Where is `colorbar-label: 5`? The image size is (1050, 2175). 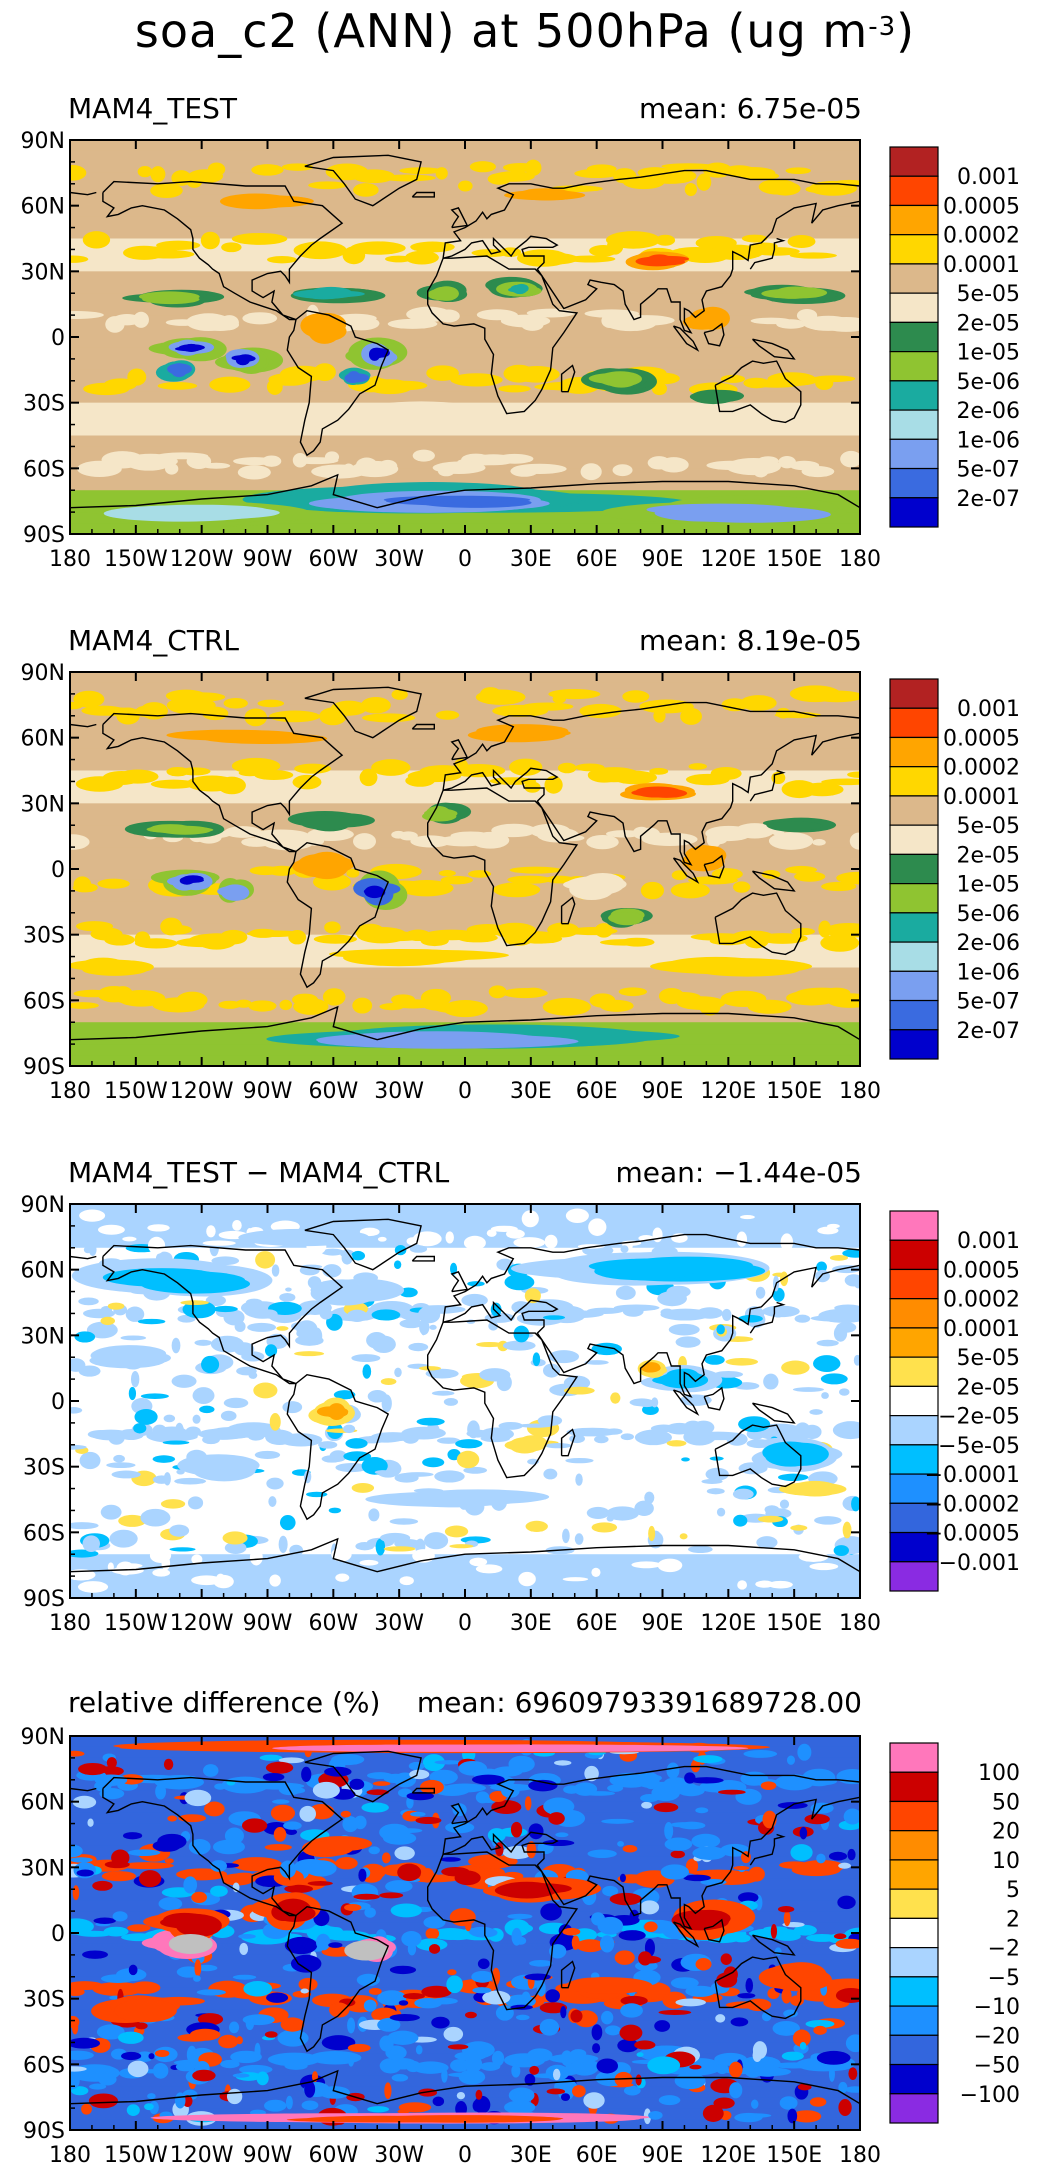 colorbar-label: 5 is located at coordinates (1013, 1890).